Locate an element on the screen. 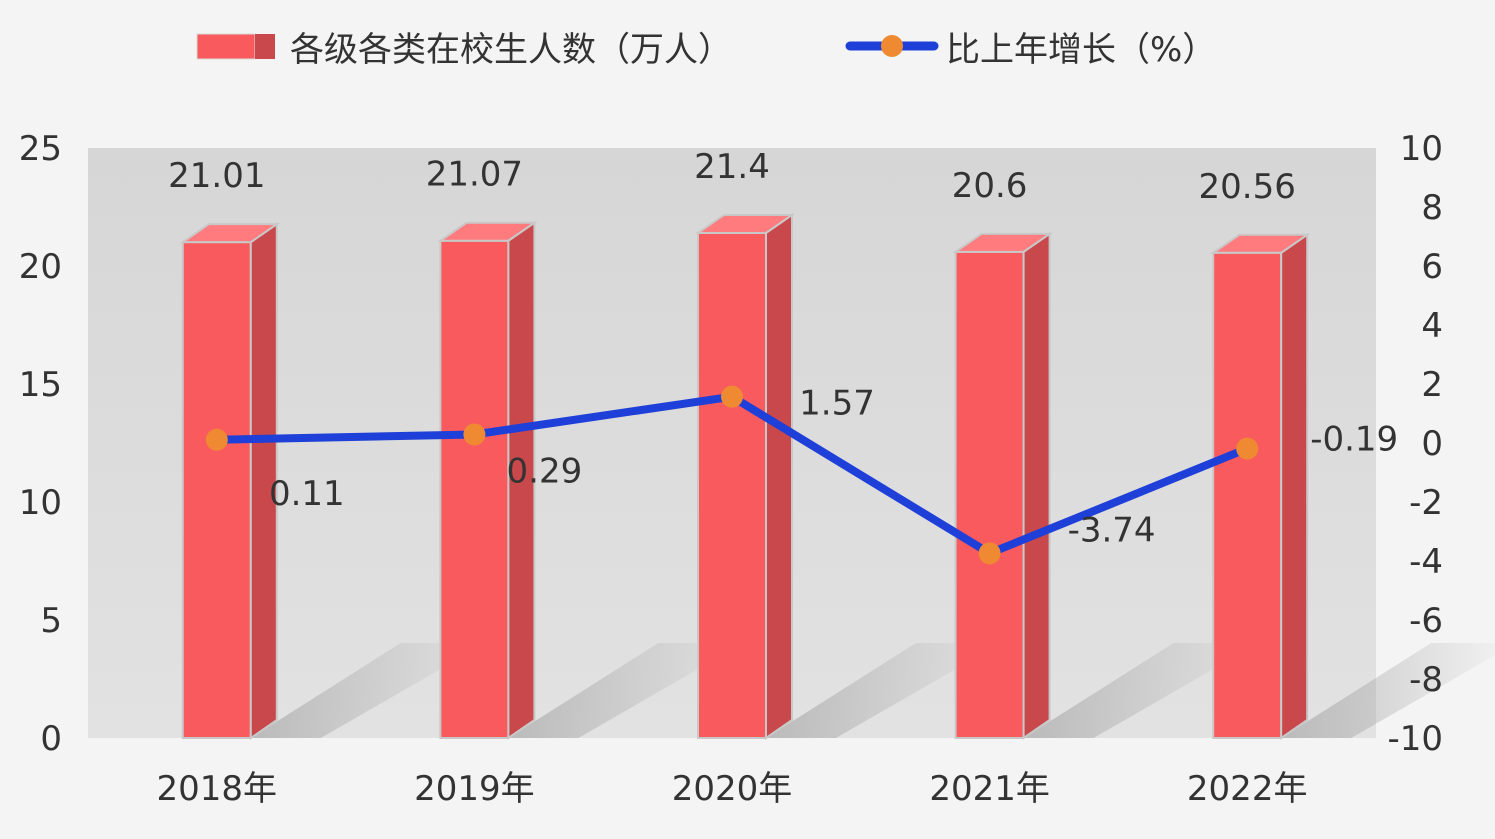 The height and width of the screenshot is (839, 1495). bar-data-label: 21.4 is located at coordinates (732, 167).